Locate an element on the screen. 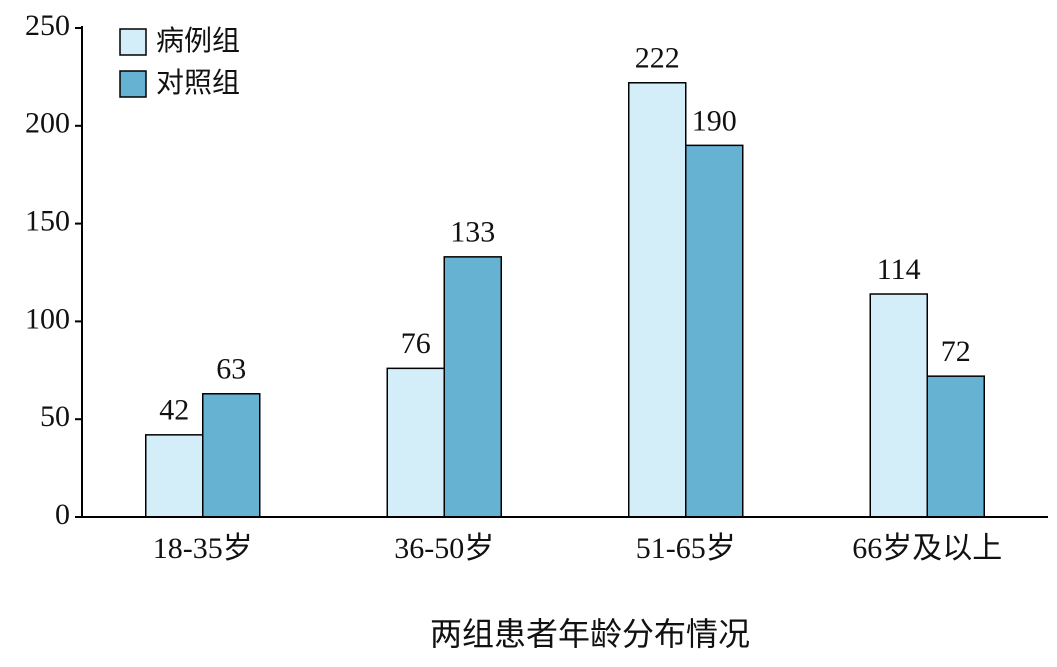  value-label: 190 is located at coordinates (714, 120).